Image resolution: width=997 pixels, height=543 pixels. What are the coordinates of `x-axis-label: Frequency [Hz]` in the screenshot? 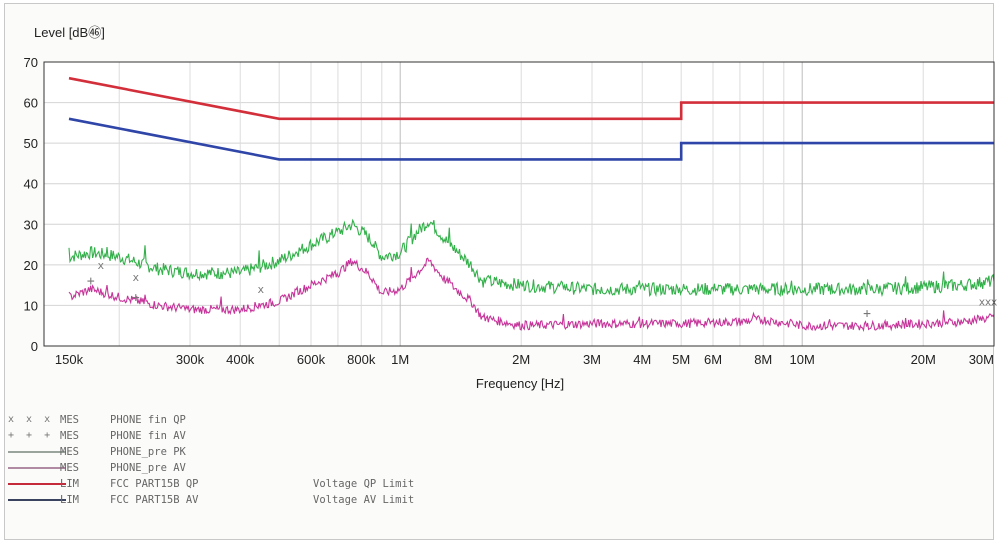 It's located at (520, 383).